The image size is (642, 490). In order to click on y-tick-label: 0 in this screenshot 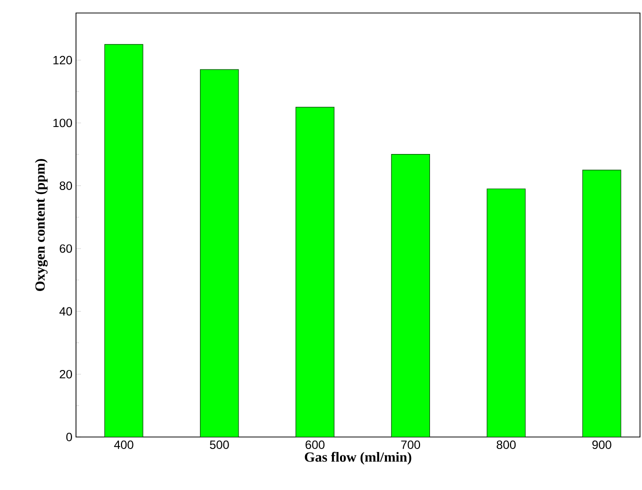, I will do `click(69, 437)`.